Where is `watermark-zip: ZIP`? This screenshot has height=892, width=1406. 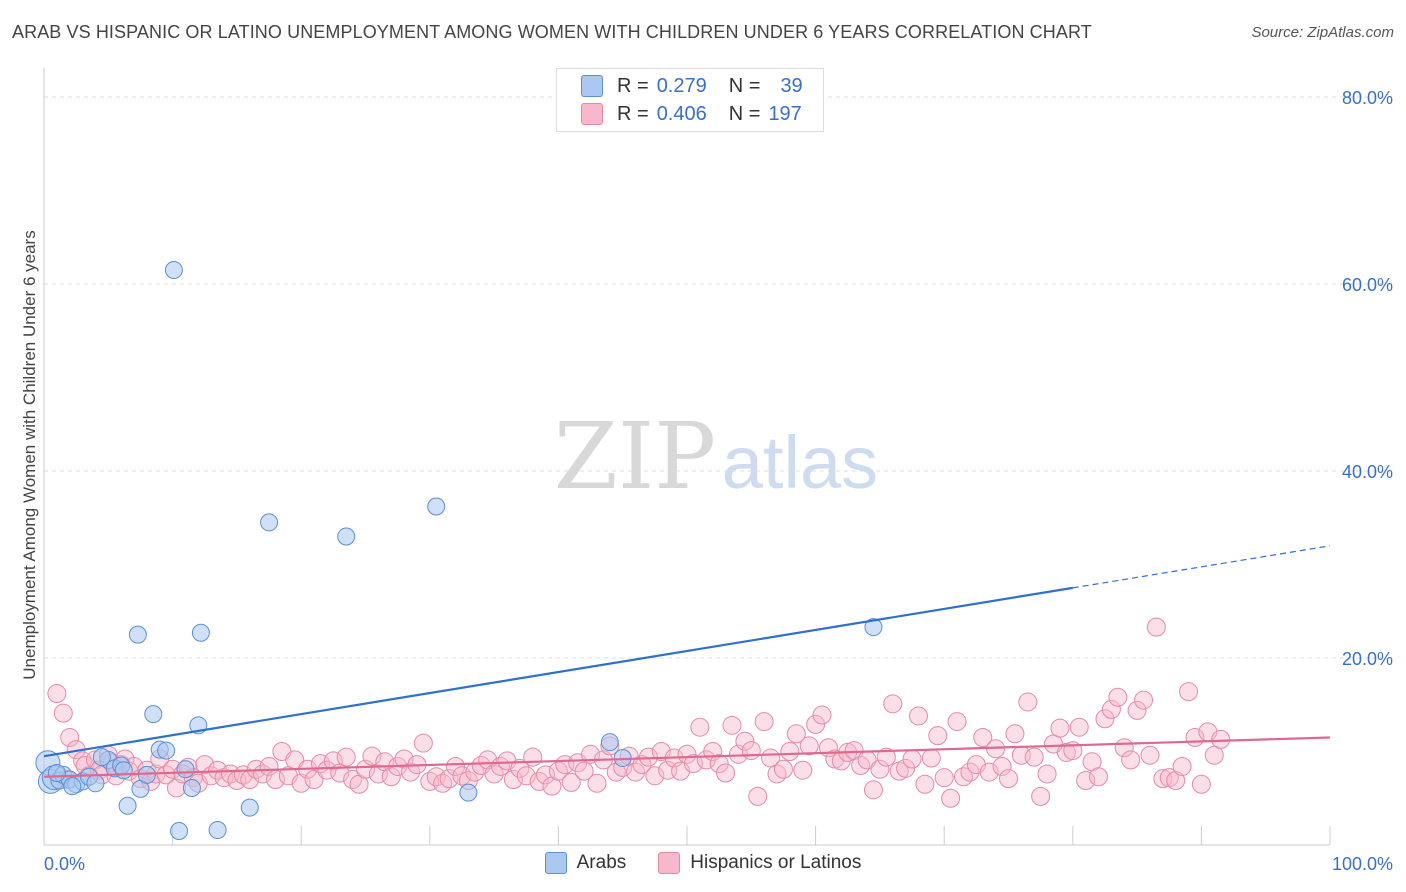
watermark-zip: ZIP is located at coordinates (635, 456).